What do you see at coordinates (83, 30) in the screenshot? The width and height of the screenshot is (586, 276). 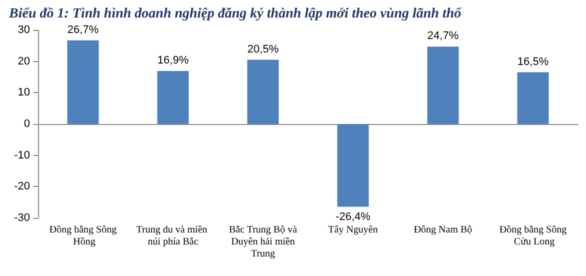 I see `data-label: 26,7%` at bounding box center [83, 30].